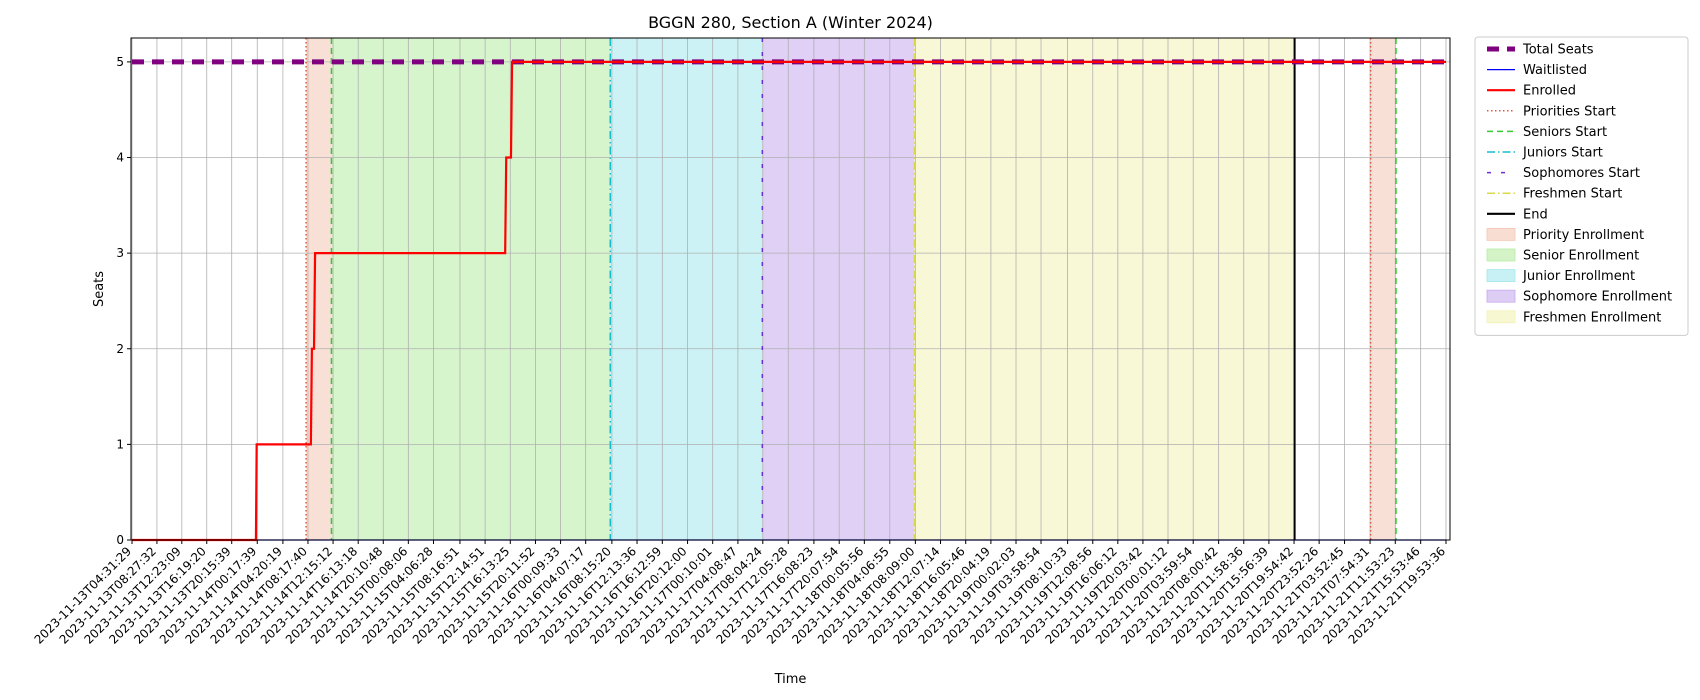  What do you see at coordinates (99, 289) in the screenshot?
I see `y-axis-title: Seats` at bounding box center [99, 289].